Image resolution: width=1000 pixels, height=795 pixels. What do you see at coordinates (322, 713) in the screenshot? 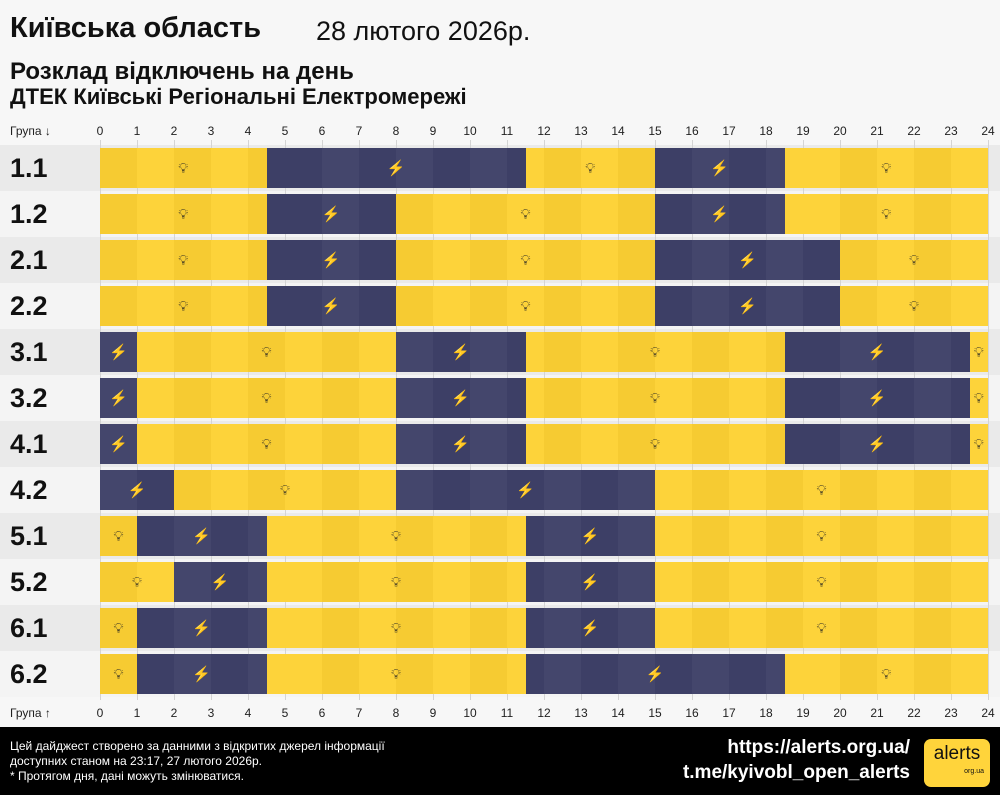
I see `hour-tick-bottom: 6` at bounding box center [322, 713].